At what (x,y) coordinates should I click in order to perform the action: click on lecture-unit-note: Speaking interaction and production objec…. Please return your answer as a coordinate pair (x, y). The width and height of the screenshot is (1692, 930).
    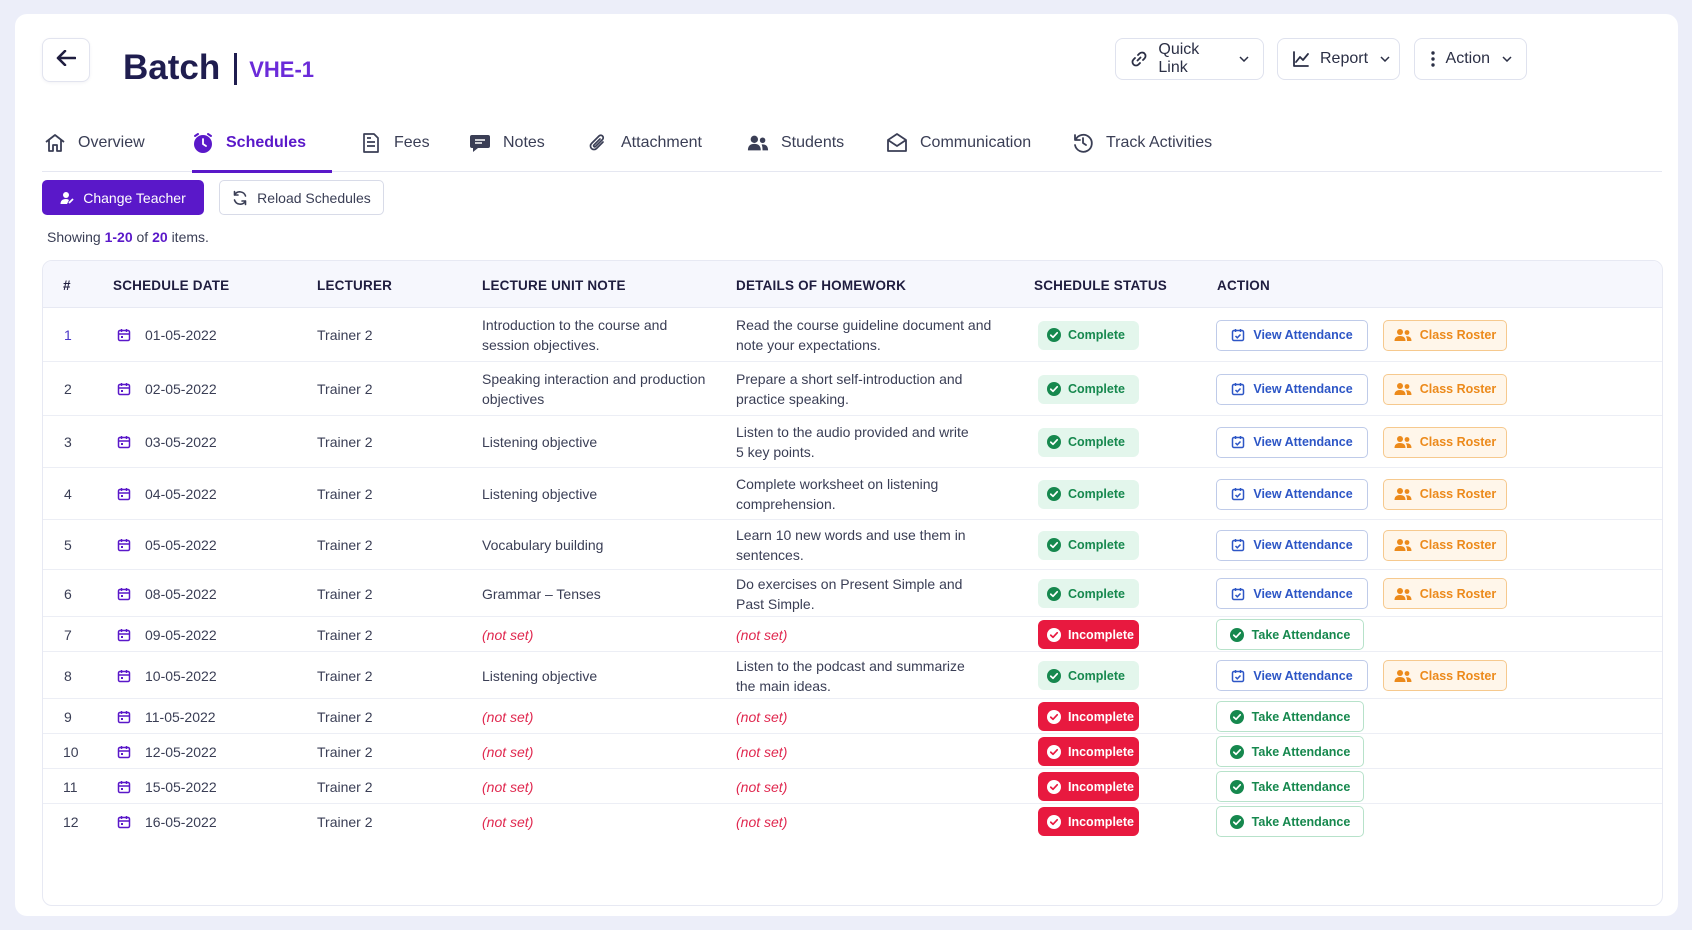
    Looking at the image, I should click on (593, 389).